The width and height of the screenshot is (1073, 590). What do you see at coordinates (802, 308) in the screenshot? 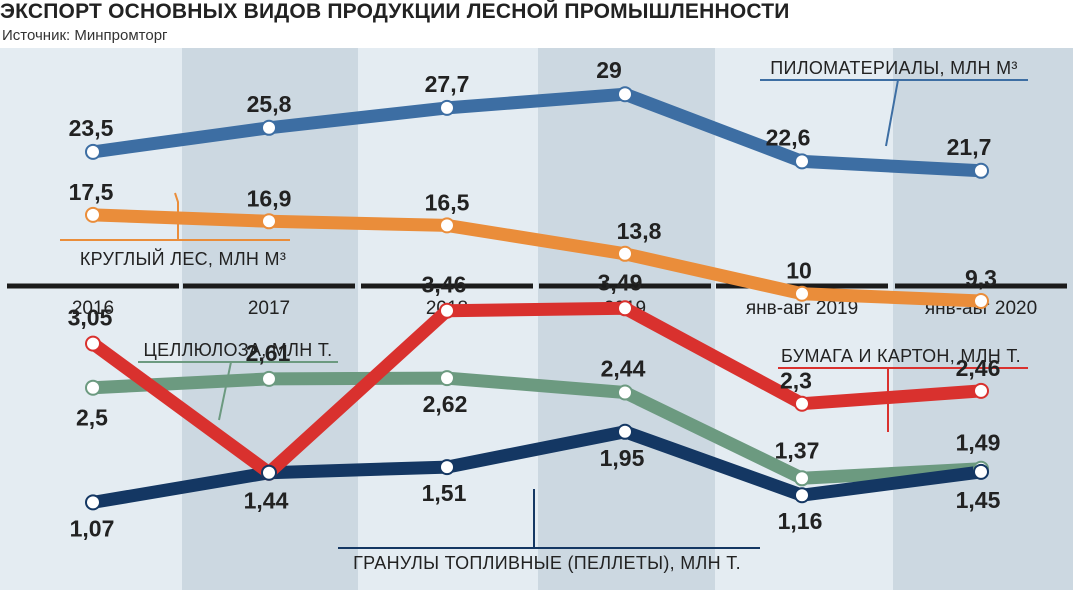
I see `x-tick-label: янв-авг 2019` at bounding box center [802, 308].